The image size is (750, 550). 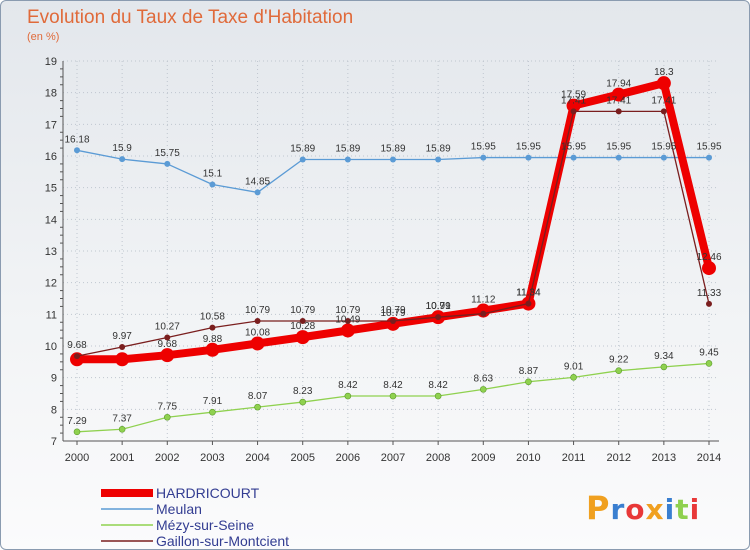 What do you see at coordinates (231, 525) in the screenshot?
I see `legend-item-mezy: Mézy-sur-Seine` at bounding box center [231, 525].